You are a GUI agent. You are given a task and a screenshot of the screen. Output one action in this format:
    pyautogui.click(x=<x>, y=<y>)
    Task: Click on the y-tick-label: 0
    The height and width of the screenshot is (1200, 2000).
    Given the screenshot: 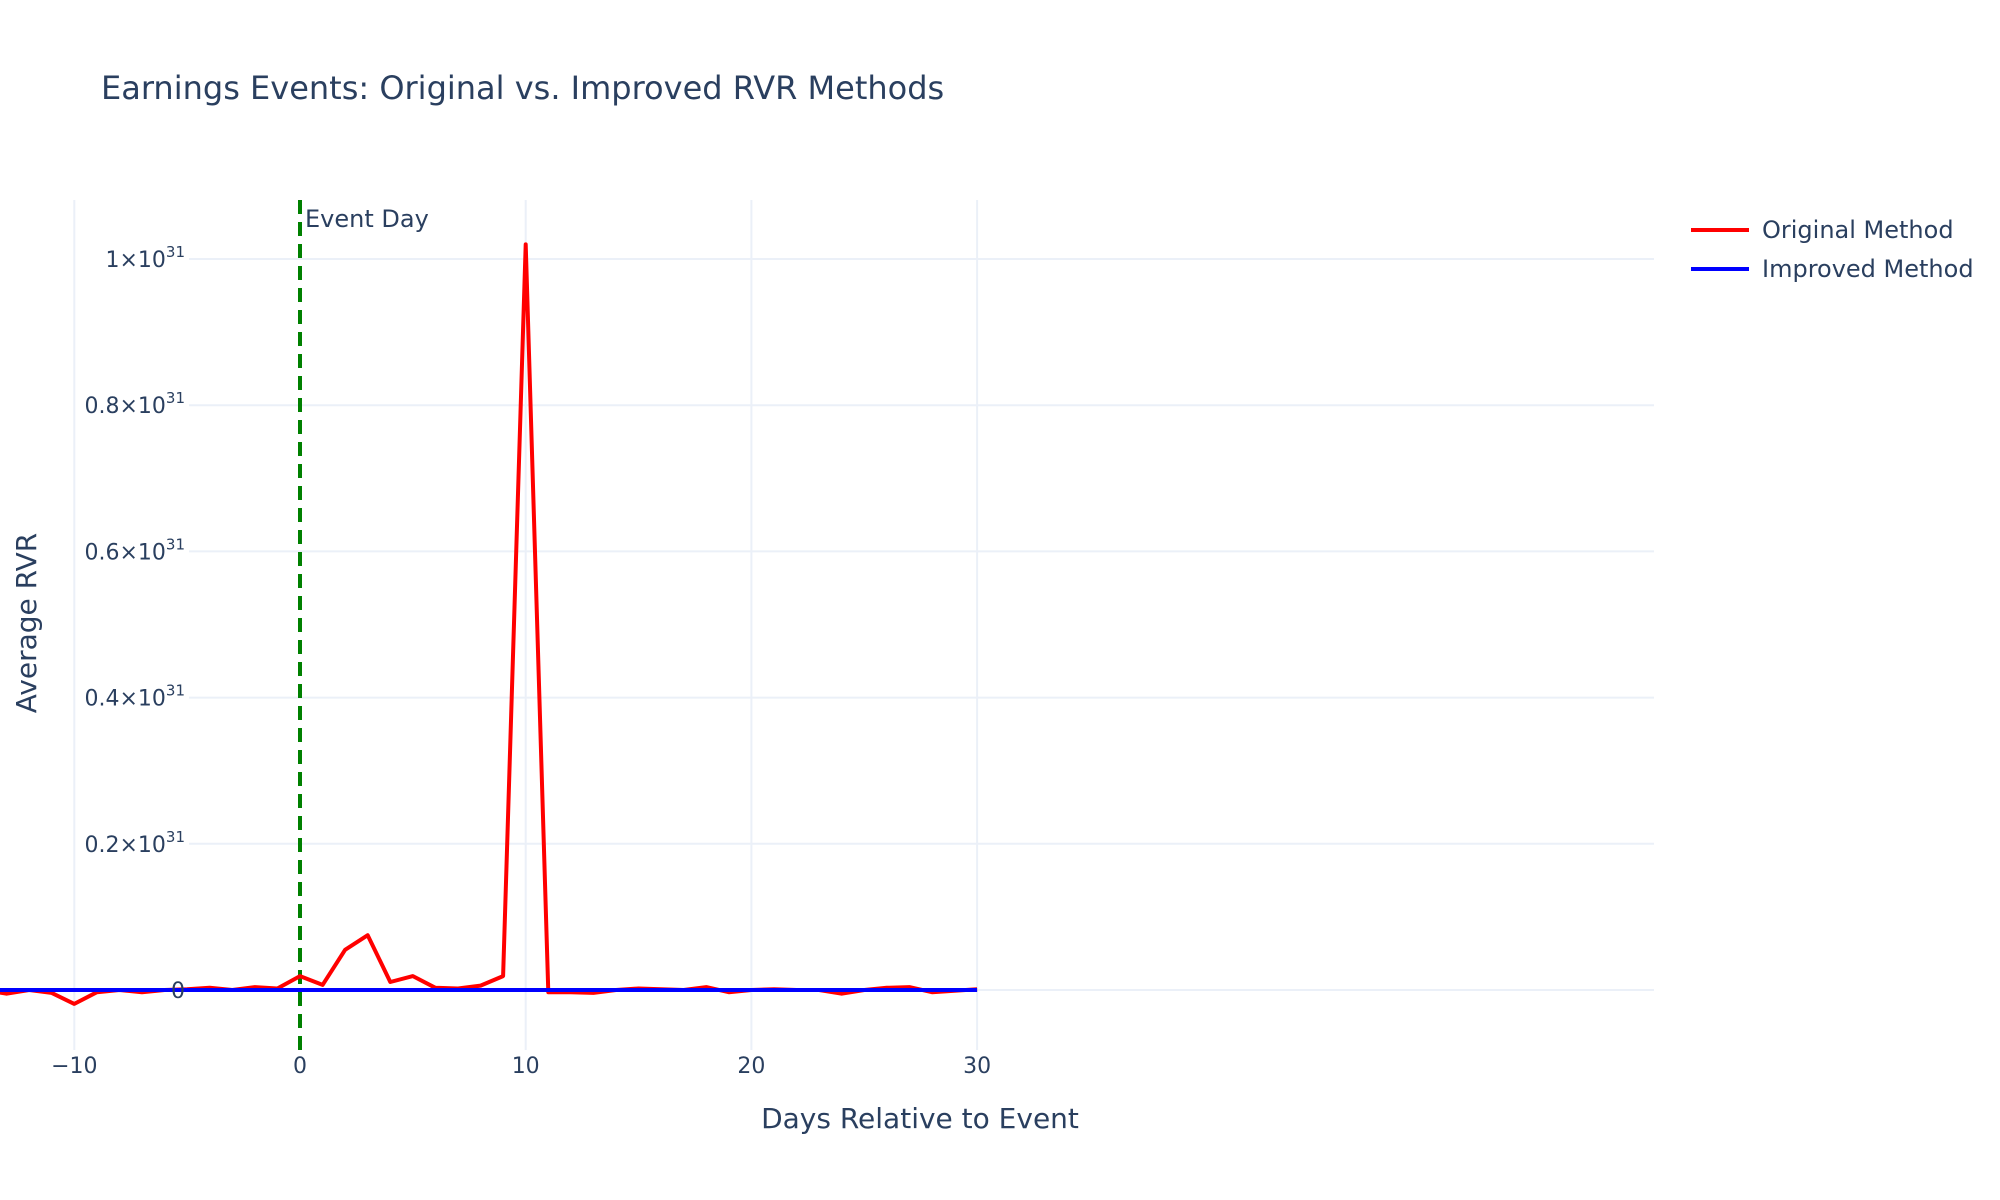 What is the action you would take?
    pyautogui.click(x=178, y=991)
    